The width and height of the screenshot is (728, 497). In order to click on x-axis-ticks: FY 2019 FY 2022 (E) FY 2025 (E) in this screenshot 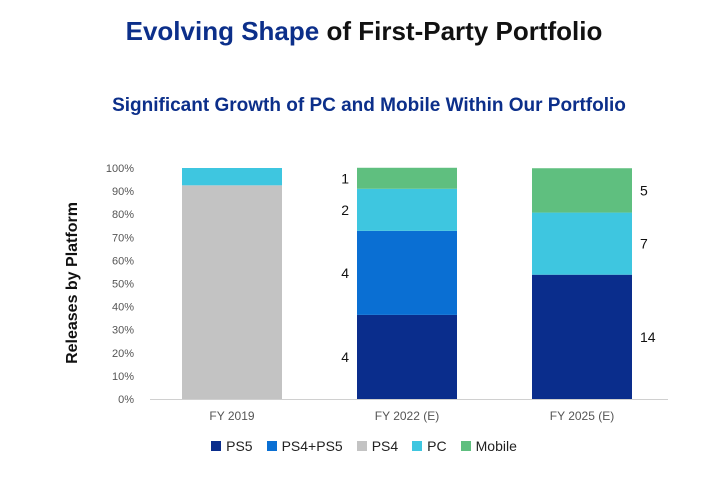, I will do `click(411, 416)`.